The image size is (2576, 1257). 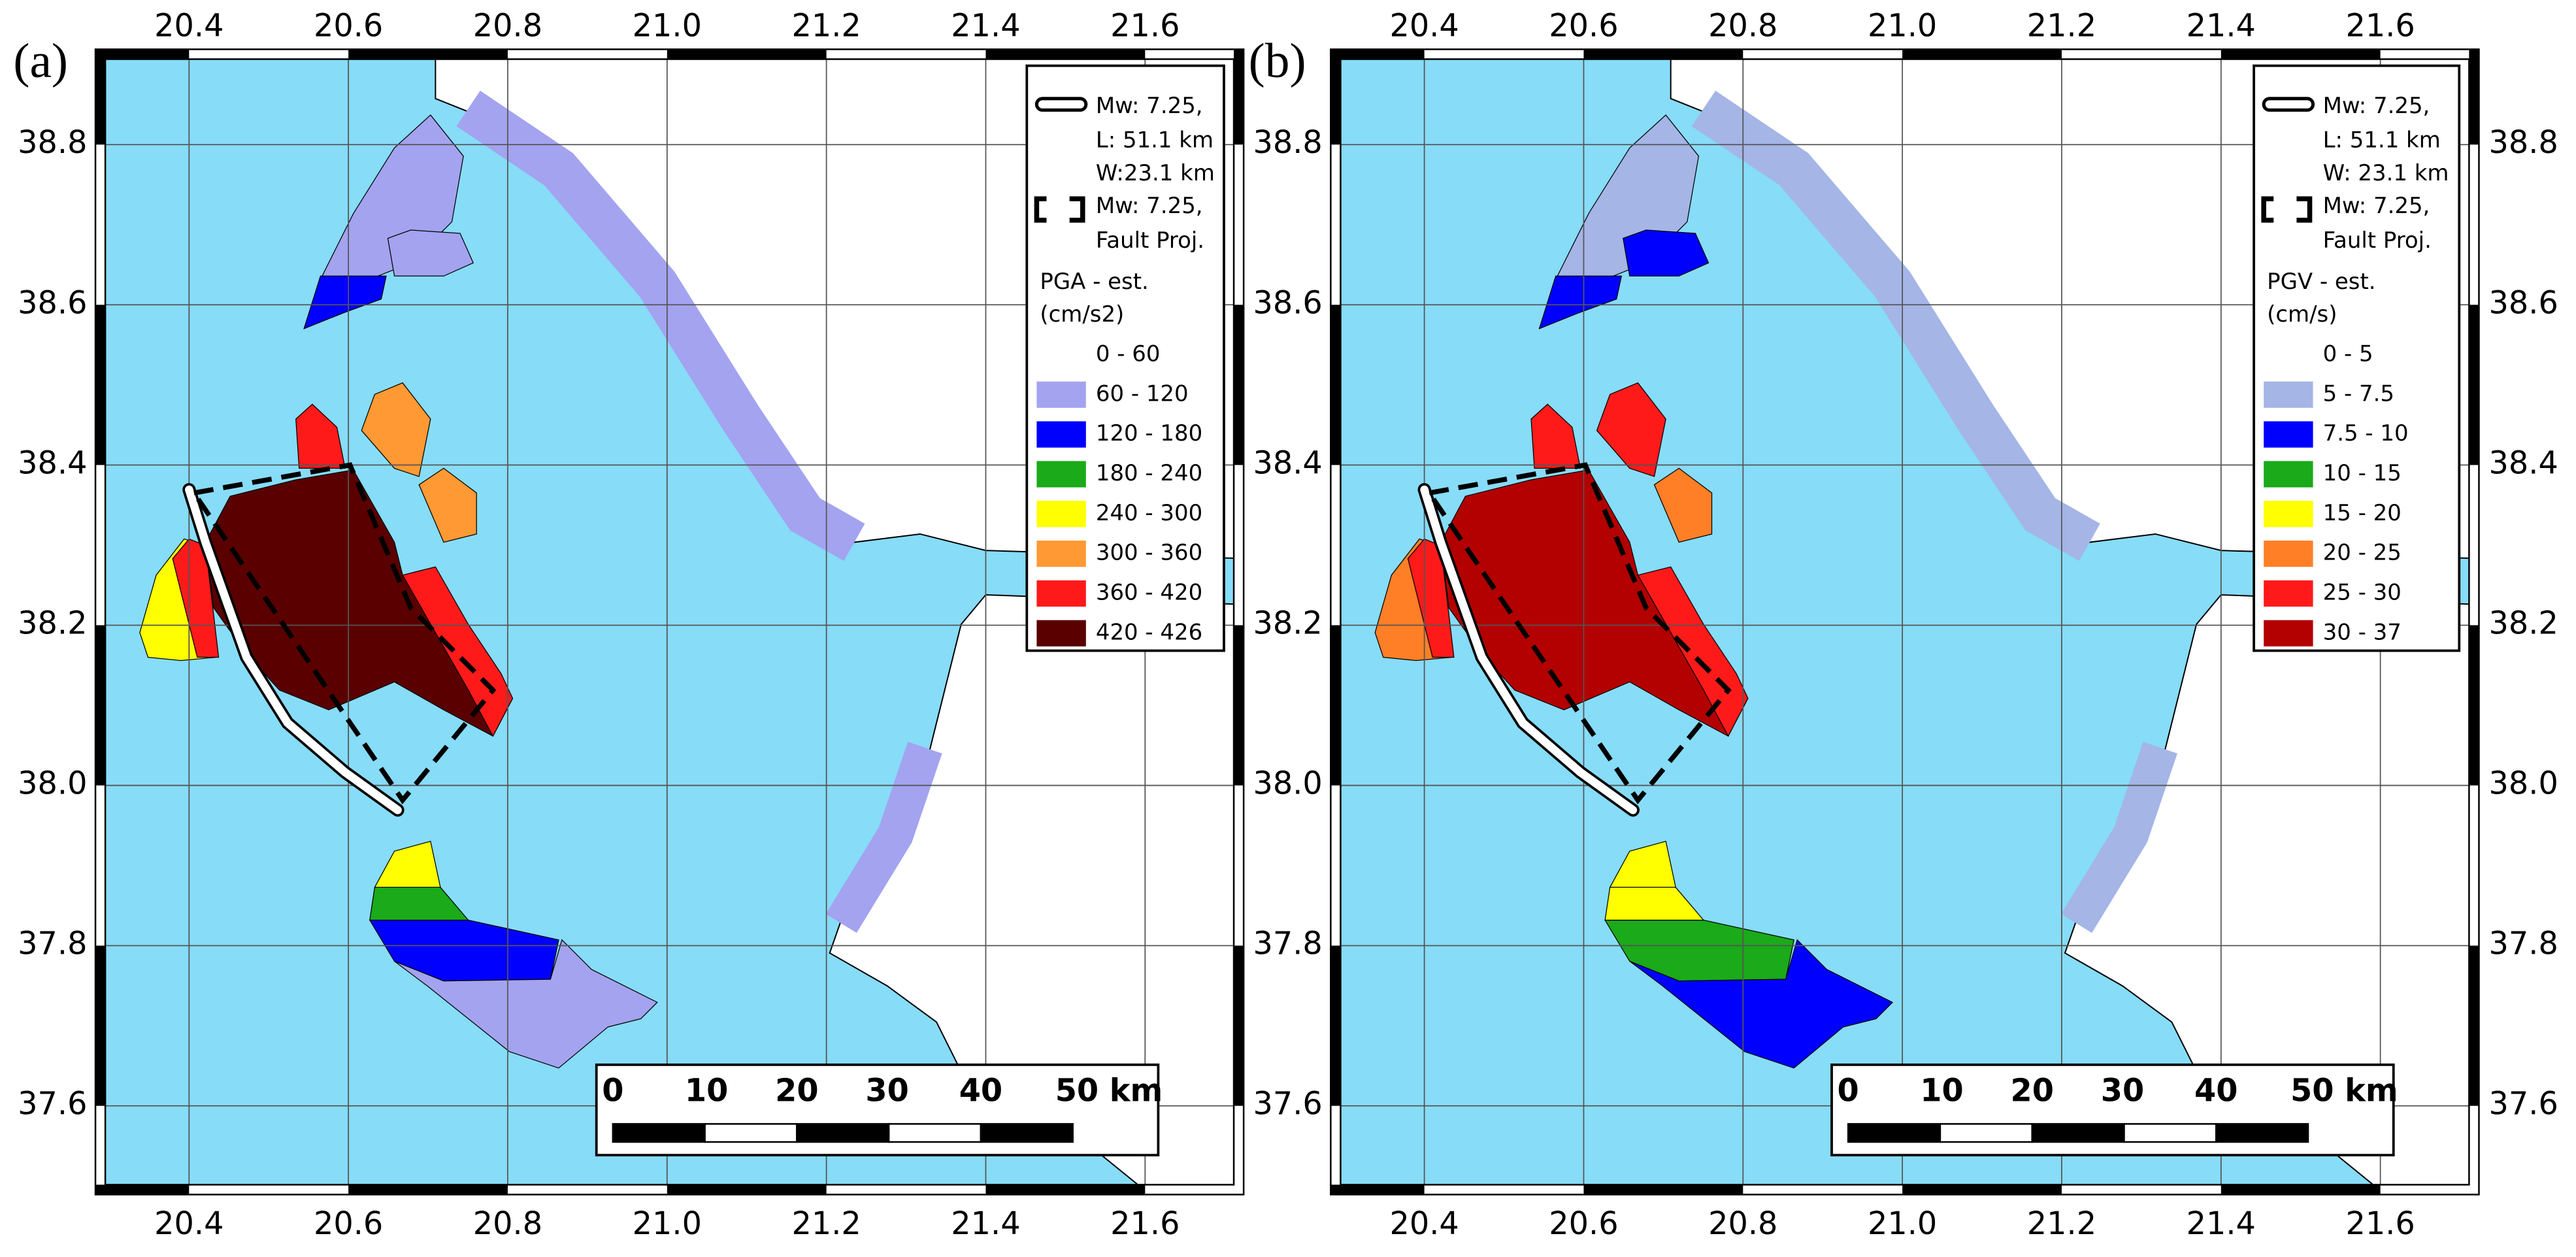 What do you see at coordinates (1142, 394) in the screenshot?
I see `legend-class-label: 60 - 120` at bounding box center [1142, 394].